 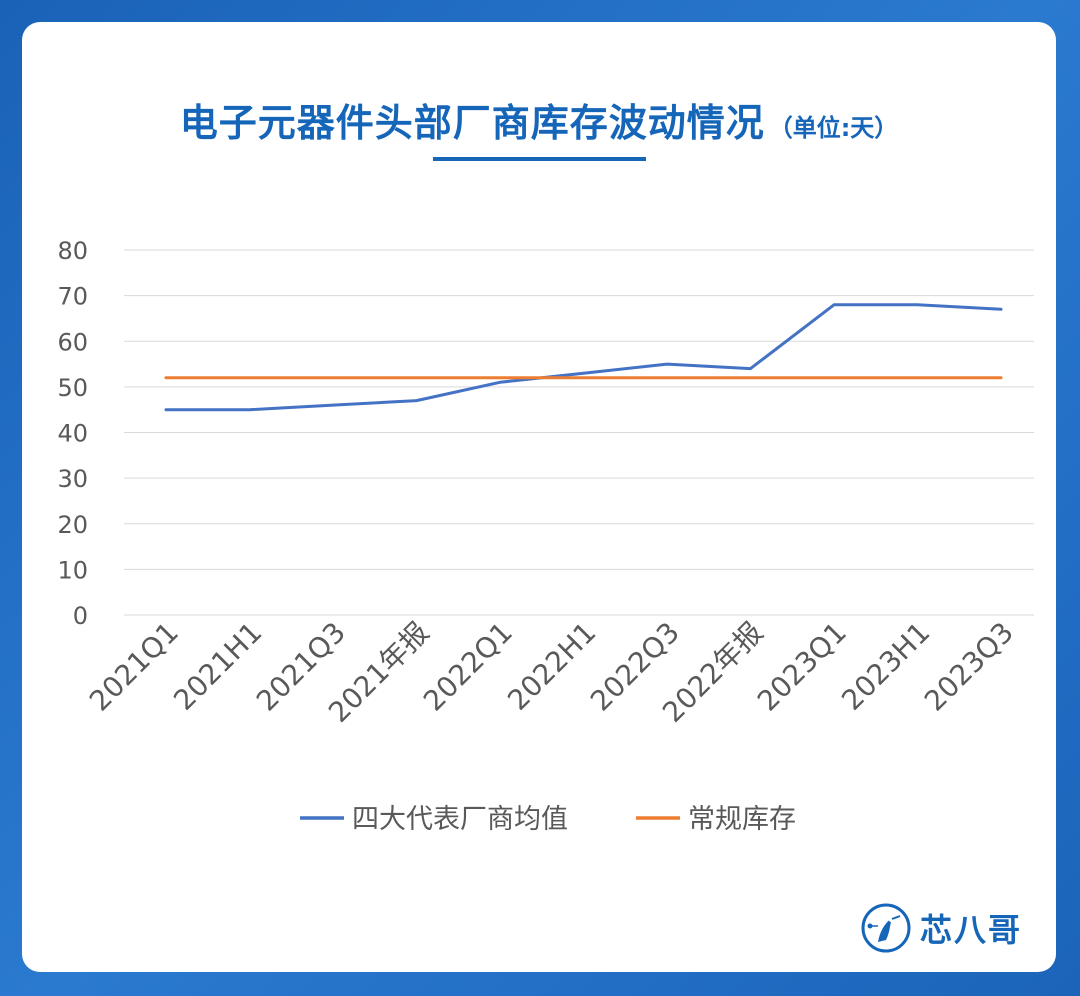 I want to click on y-tick-label: 0, so click(x=80, y=616).